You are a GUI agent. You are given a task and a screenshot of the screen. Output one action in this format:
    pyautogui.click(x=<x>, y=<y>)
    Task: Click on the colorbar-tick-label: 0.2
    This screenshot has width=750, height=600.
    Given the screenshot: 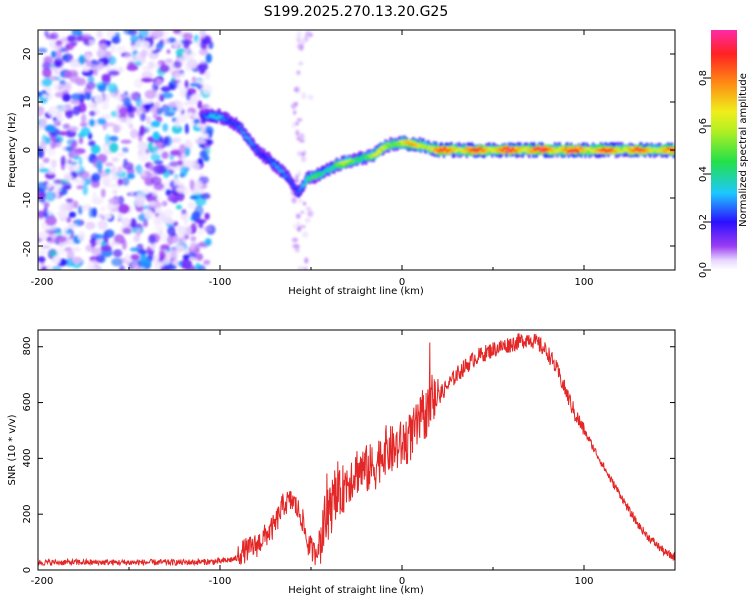 What is the action you would take?
    pyautogui.click(x=703, y=222)
    